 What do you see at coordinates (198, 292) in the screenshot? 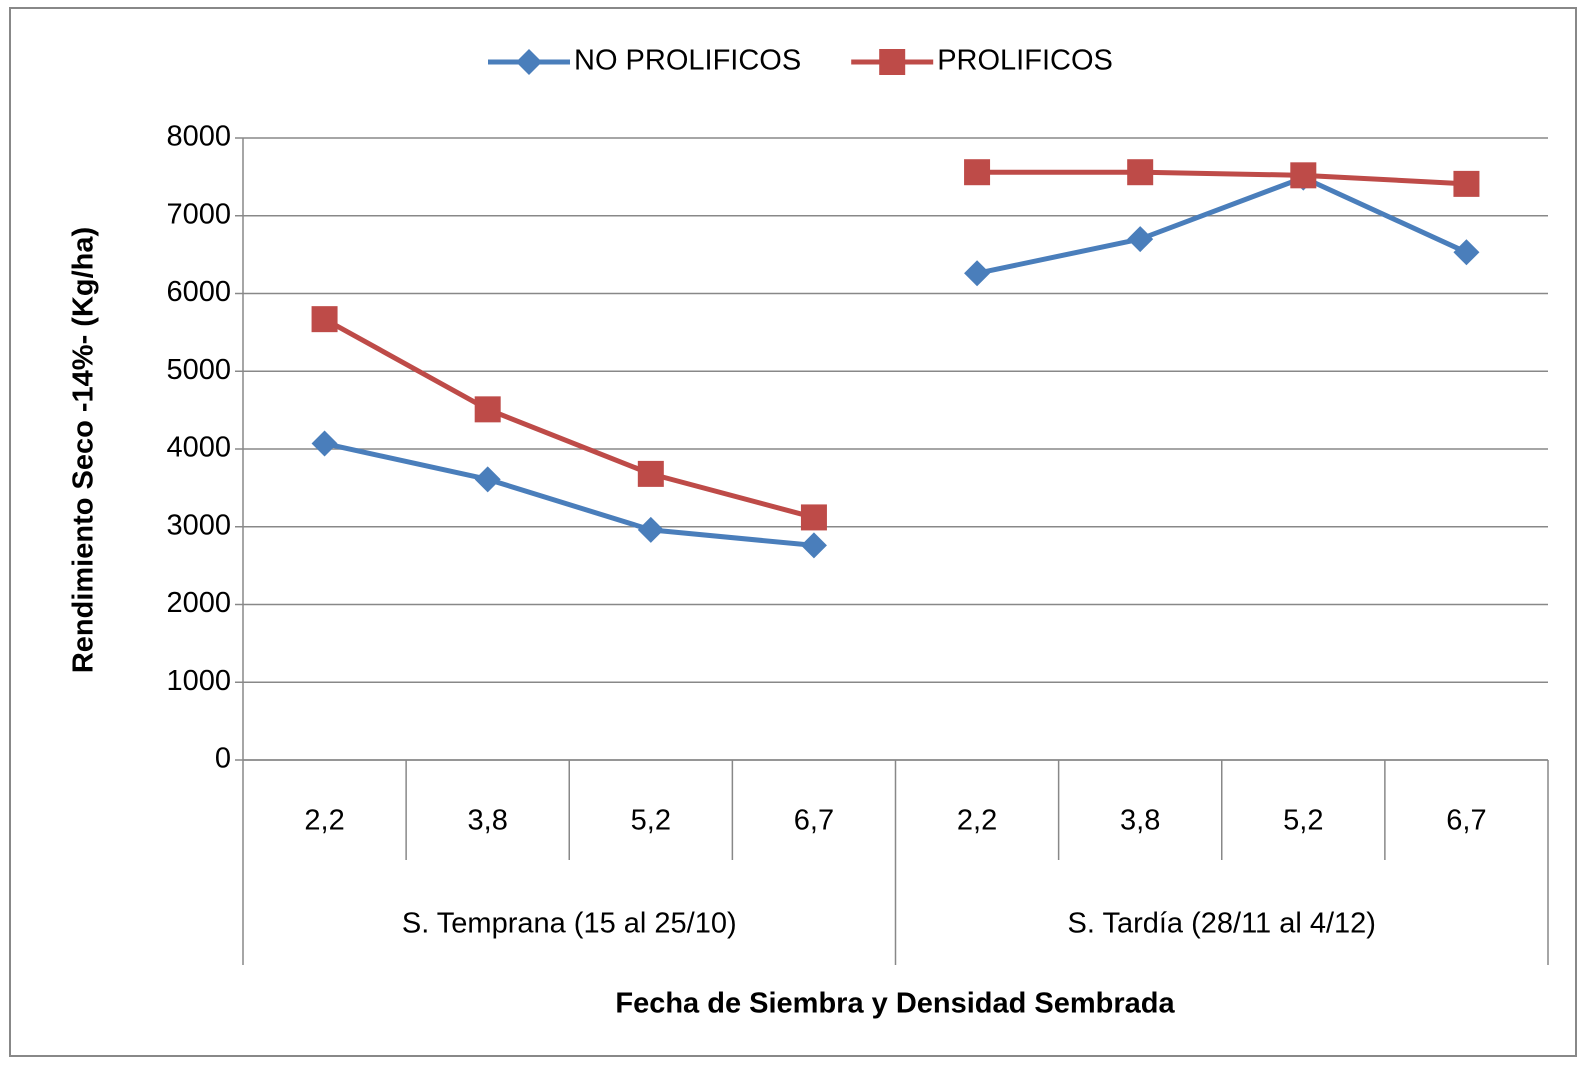
I see `y-tick-label: 6000` at bounding box center [198, 292].